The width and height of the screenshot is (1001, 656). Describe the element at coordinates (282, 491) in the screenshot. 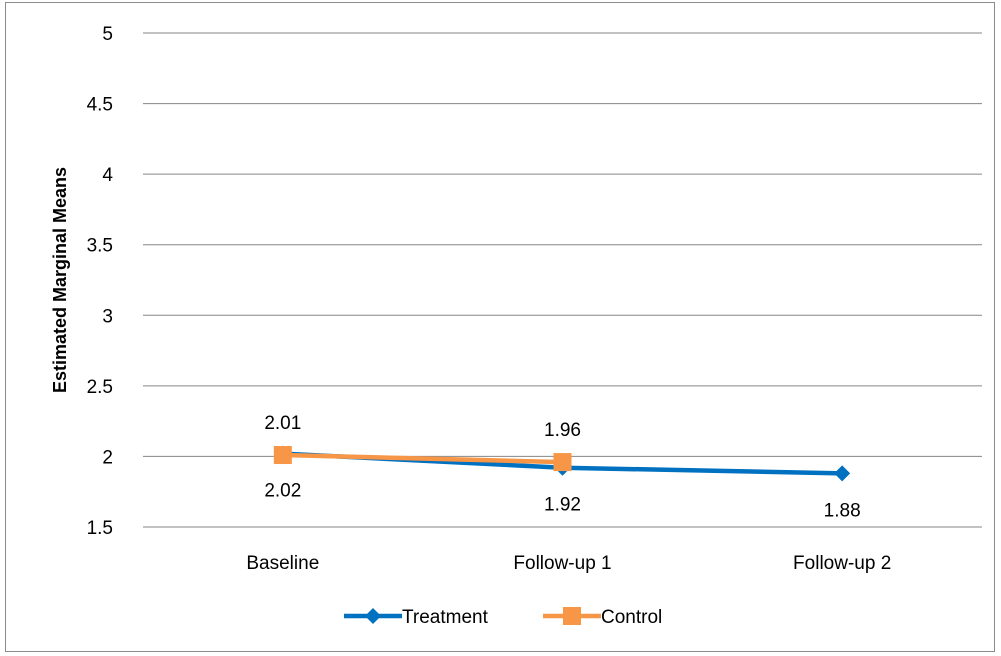

I see `data-label: 2.02` at that location.